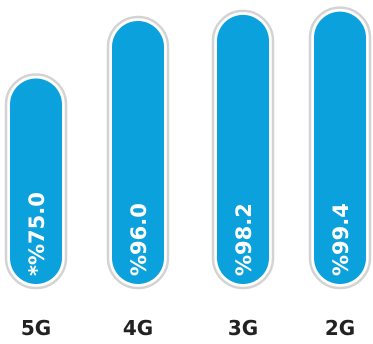 The height and width of the screenshot is (344, 373). Describe the element at coordinates (36, 328) in the screenshot. I see `category-label-5g: 5G` at that location.